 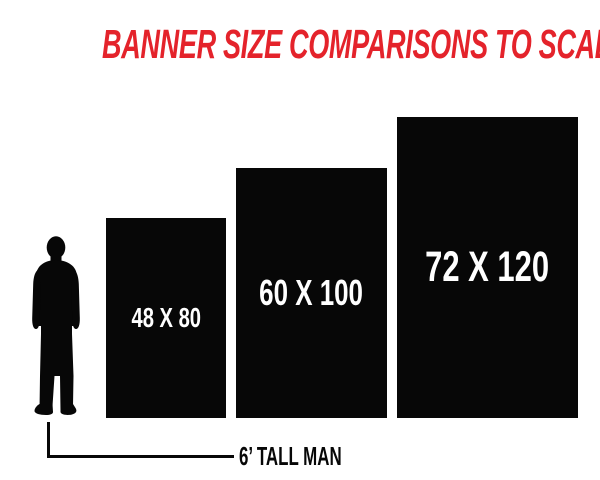 I want to click on callout-line-horizontal, so click(x=140, y=456).